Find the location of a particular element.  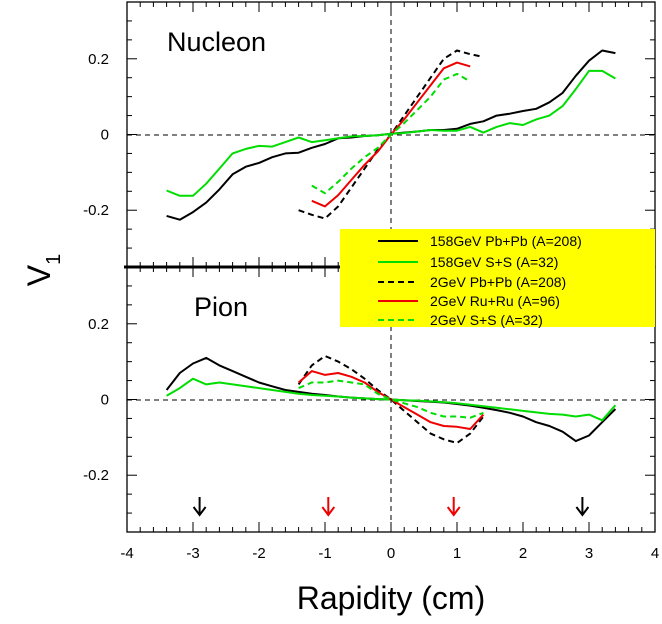

y-tick-label-nucleon: 0 is located at coordinates (105, 135).